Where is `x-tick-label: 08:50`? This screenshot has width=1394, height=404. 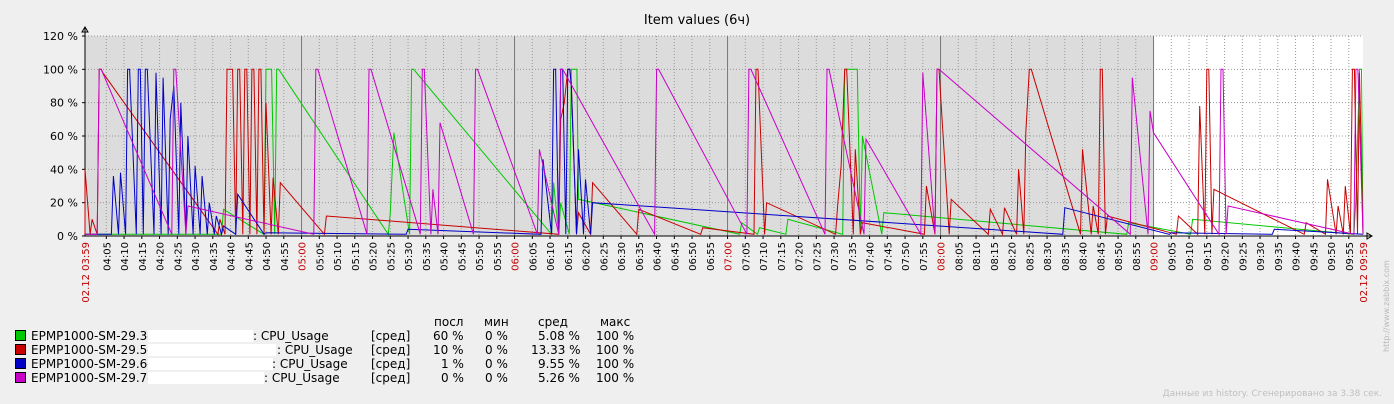
x-tick-label: 08:50 is located at coordinates (1119, 256).